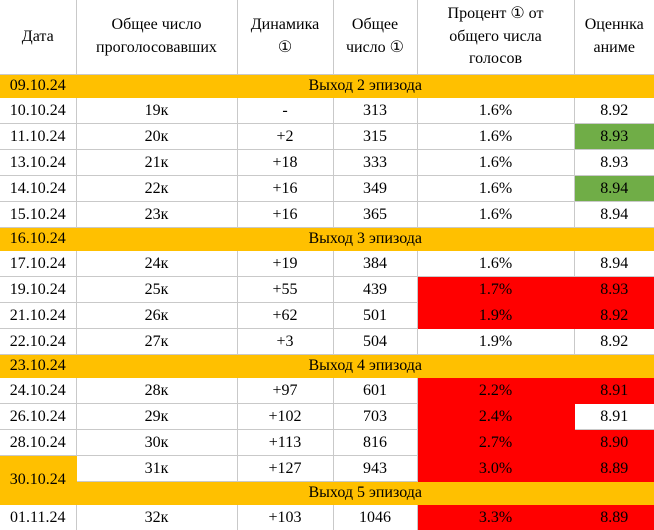 The image size is (654, 530). I want to click on percent-cell: 2.7%, so click(495, 443).